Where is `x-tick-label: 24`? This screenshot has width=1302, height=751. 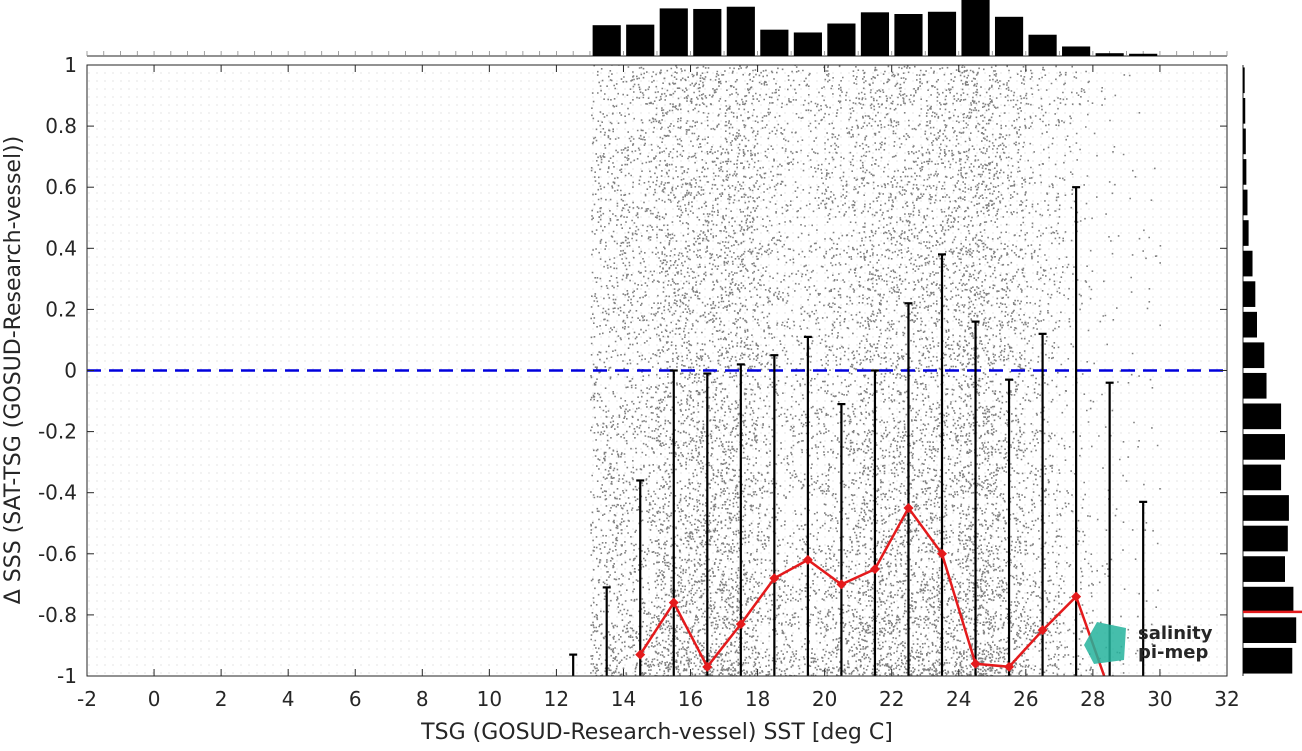 x-tick-label: 24 is located at coordinates (958, 699).